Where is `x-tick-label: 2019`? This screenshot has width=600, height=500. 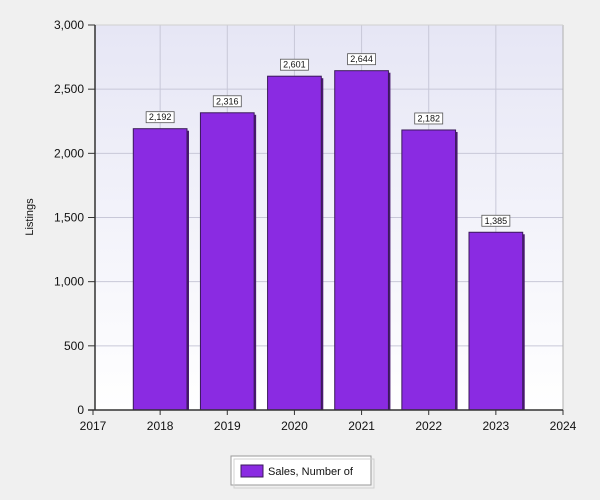 x-tick-label: 2019 is located at coordinates (227, 426).